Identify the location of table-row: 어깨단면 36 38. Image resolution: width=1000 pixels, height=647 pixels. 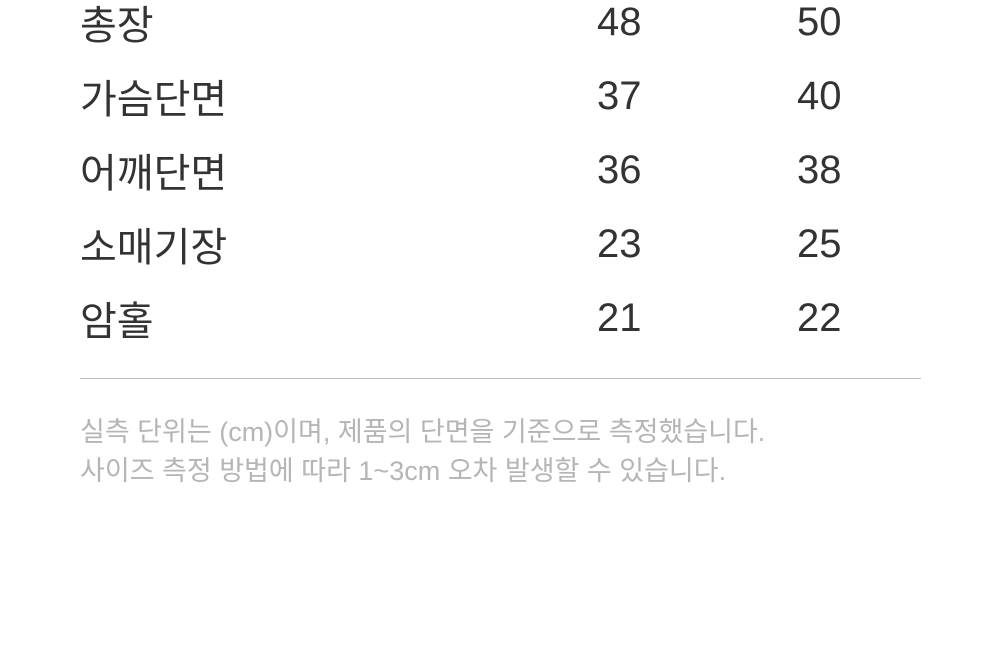
(540, 170).